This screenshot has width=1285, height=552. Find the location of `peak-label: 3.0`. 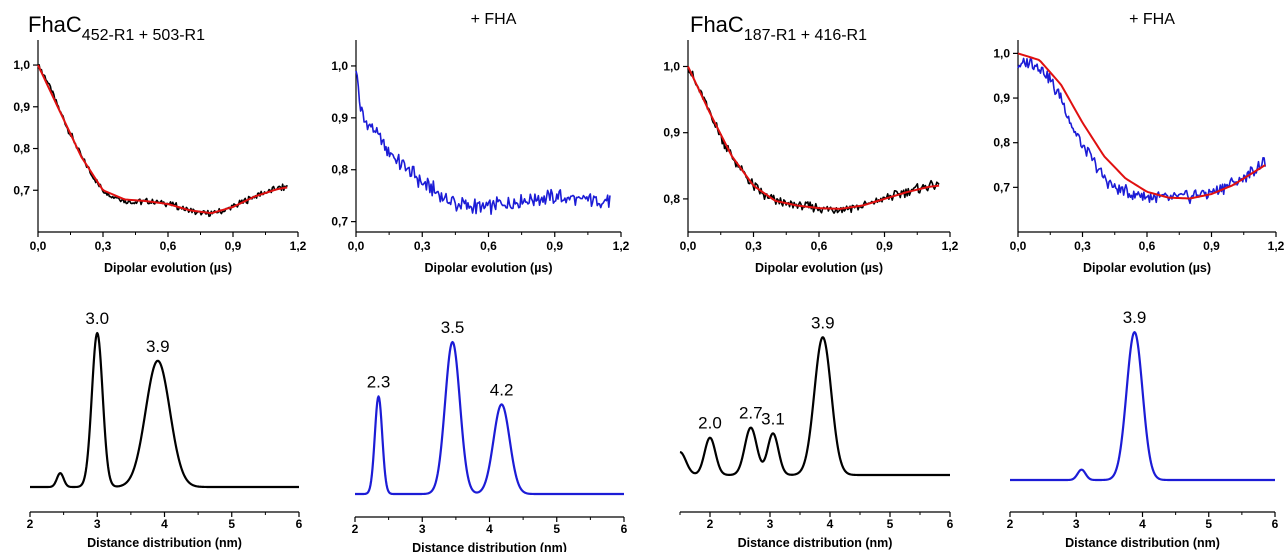

peak-label: 3.0 is located at coordinates (97, 318).